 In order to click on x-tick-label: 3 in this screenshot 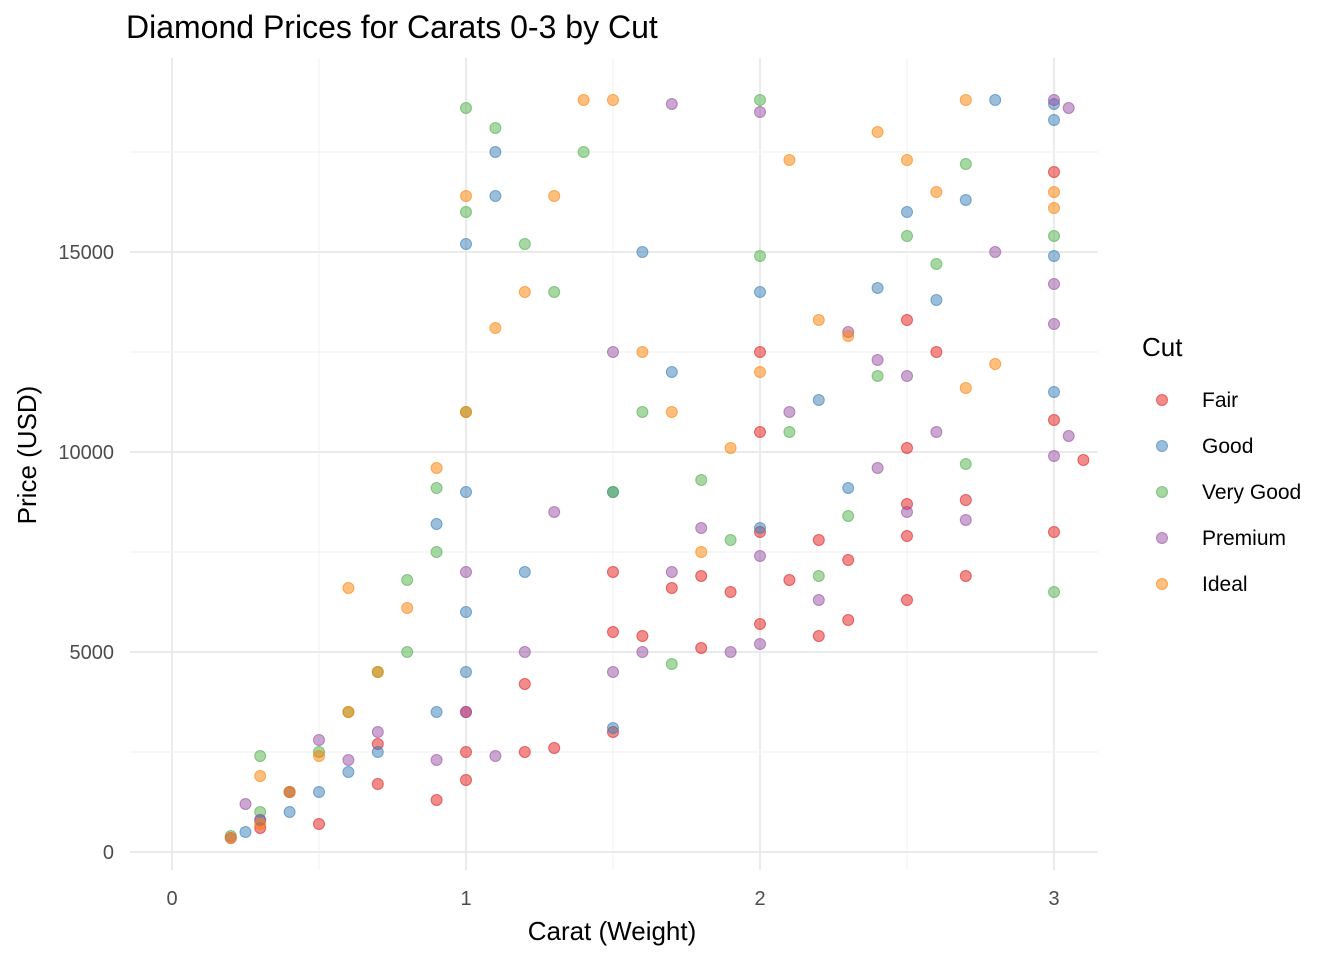, I will do `click(1053, 899)`.